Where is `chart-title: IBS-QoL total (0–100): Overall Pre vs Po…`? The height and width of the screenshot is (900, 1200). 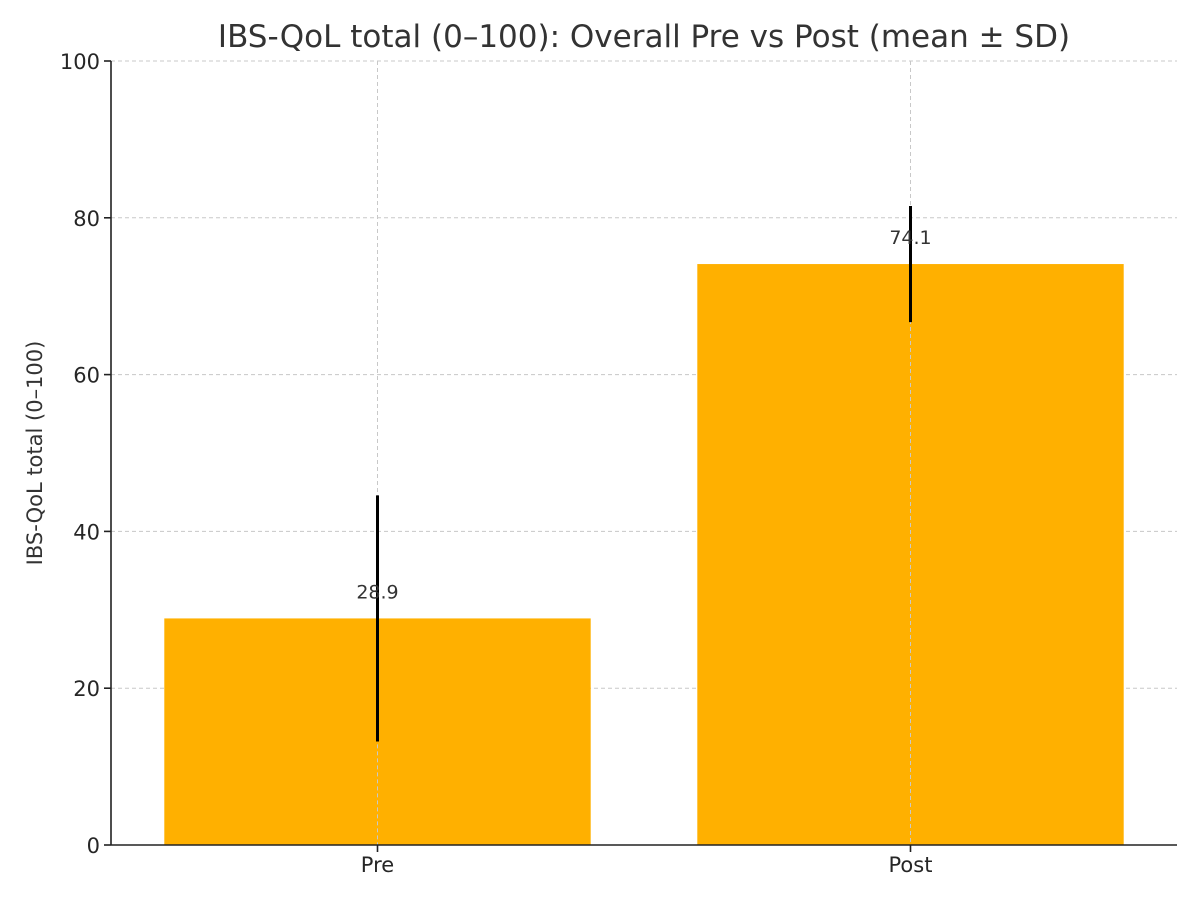
chart-title: IBS-QoL total (0–100): Overall Pre vs Po… is located at coordinates (644, 37).